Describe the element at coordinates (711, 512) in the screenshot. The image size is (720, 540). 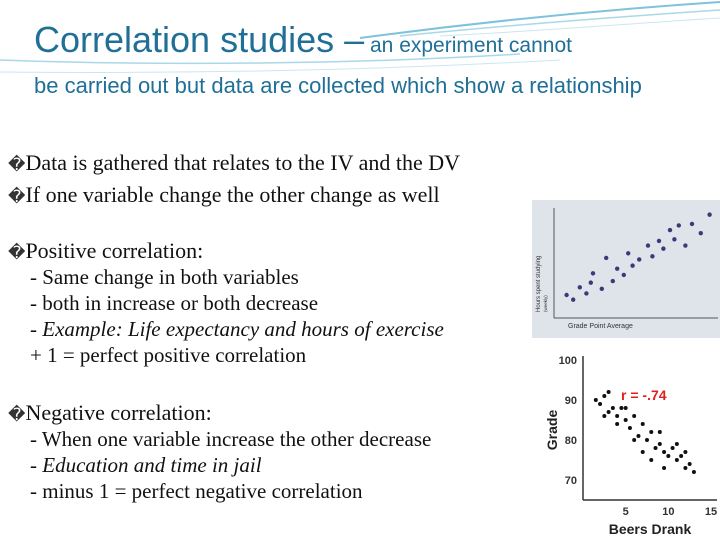
I see `chart2-x-tick-2: 15` at that location.